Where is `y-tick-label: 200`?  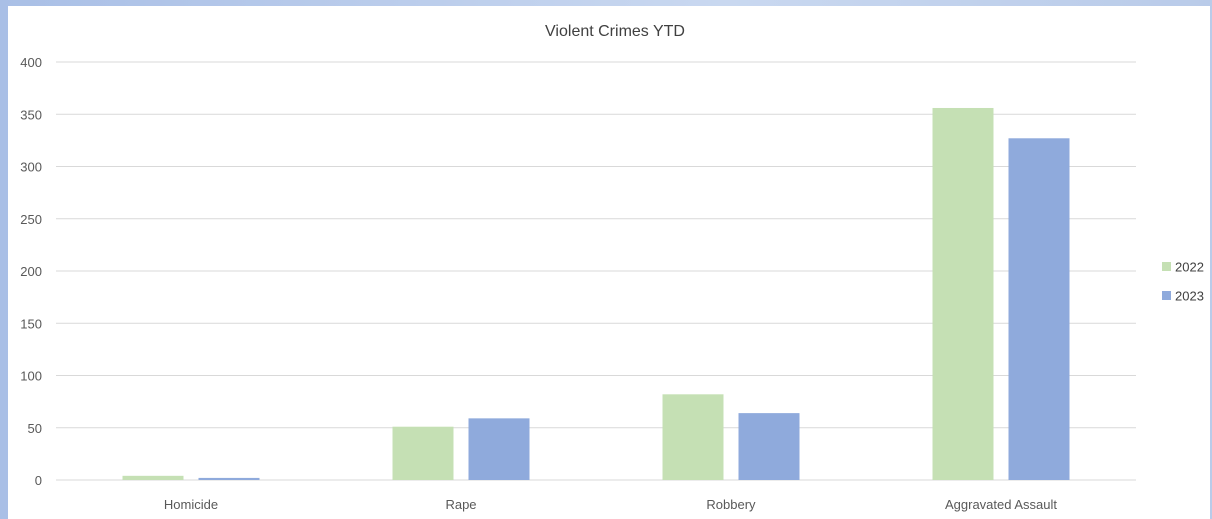
y-tick-label: 200 is located at coordinates (31, 271).